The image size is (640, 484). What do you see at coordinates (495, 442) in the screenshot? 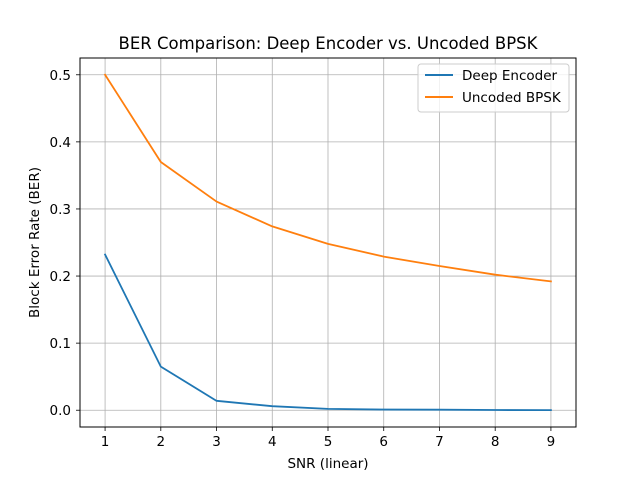
I see `x-tick-label: 8` at bounding box center [495, 442].